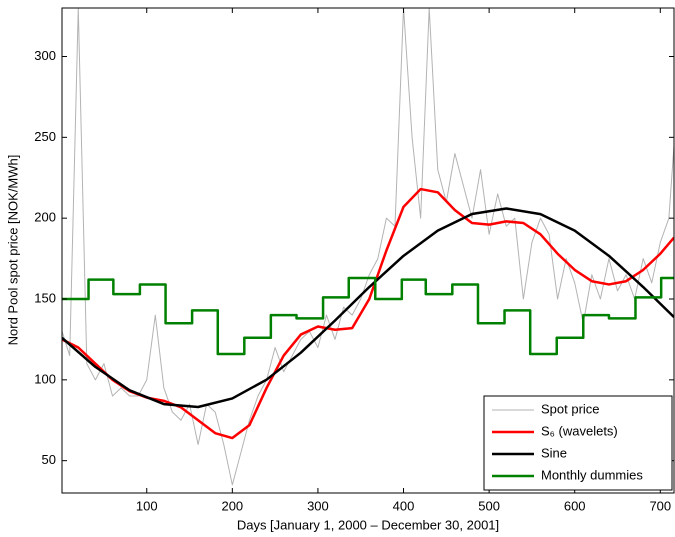 The height and width of the screenshot is (537, 675). I want to click on x-tick-label: 500, so click(489, 505).